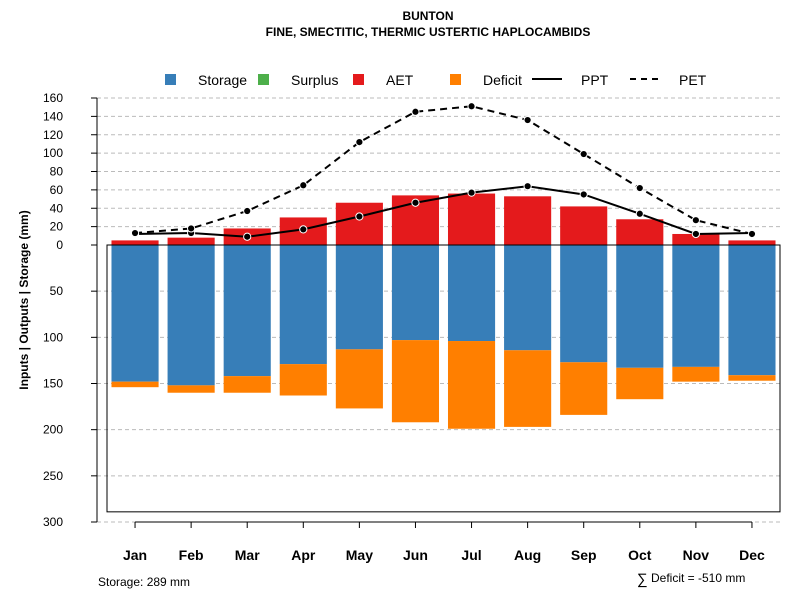  I want to click on bar-deficit-jul, so click(471, 385).